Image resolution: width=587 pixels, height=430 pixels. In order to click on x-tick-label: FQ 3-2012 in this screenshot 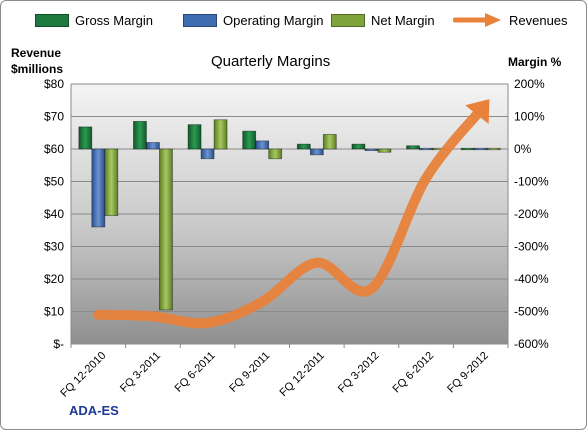, I will do `click(359, 373)`.